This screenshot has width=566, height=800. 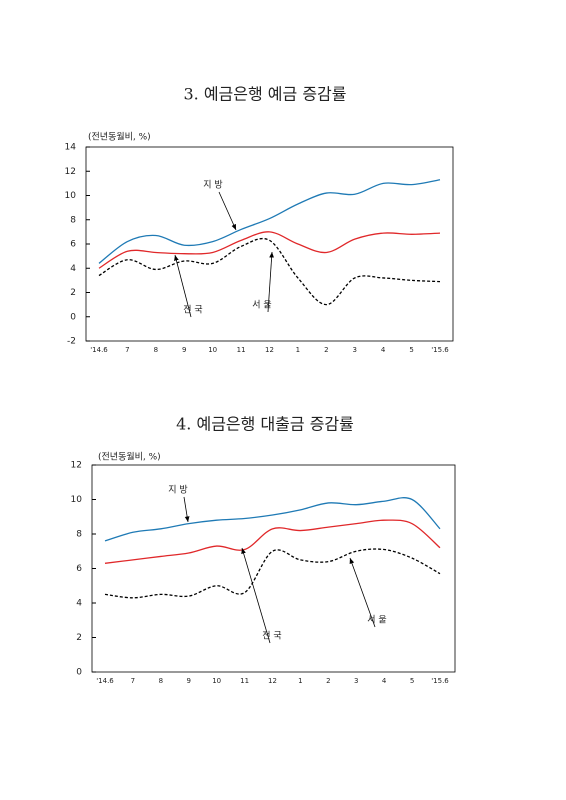 I want to click on y-tick-label: 14, so click(x=71, y=148).